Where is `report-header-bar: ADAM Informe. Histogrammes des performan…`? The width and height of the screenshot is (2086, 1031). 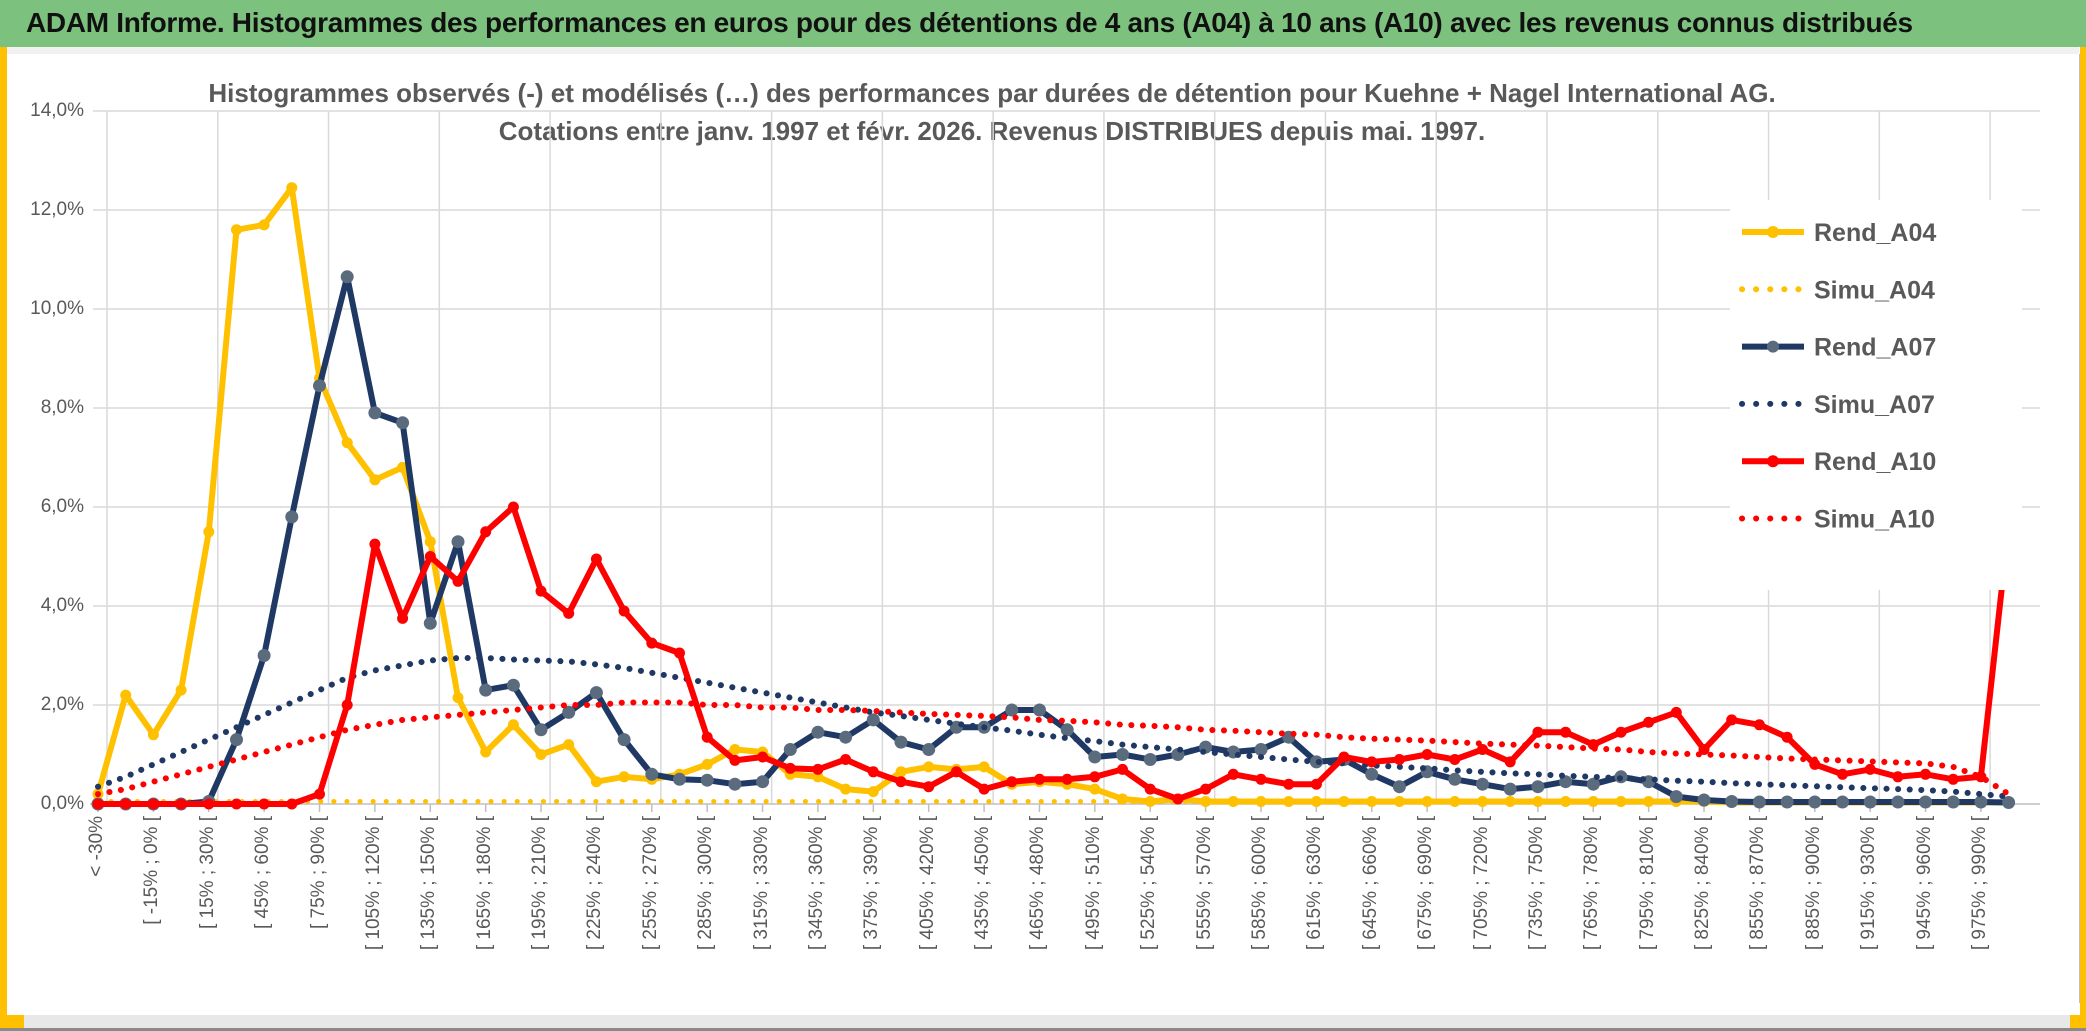 report-header-bar: ADAM Informe. Histogrammes des performan… is located at coordinates (1043, 23).